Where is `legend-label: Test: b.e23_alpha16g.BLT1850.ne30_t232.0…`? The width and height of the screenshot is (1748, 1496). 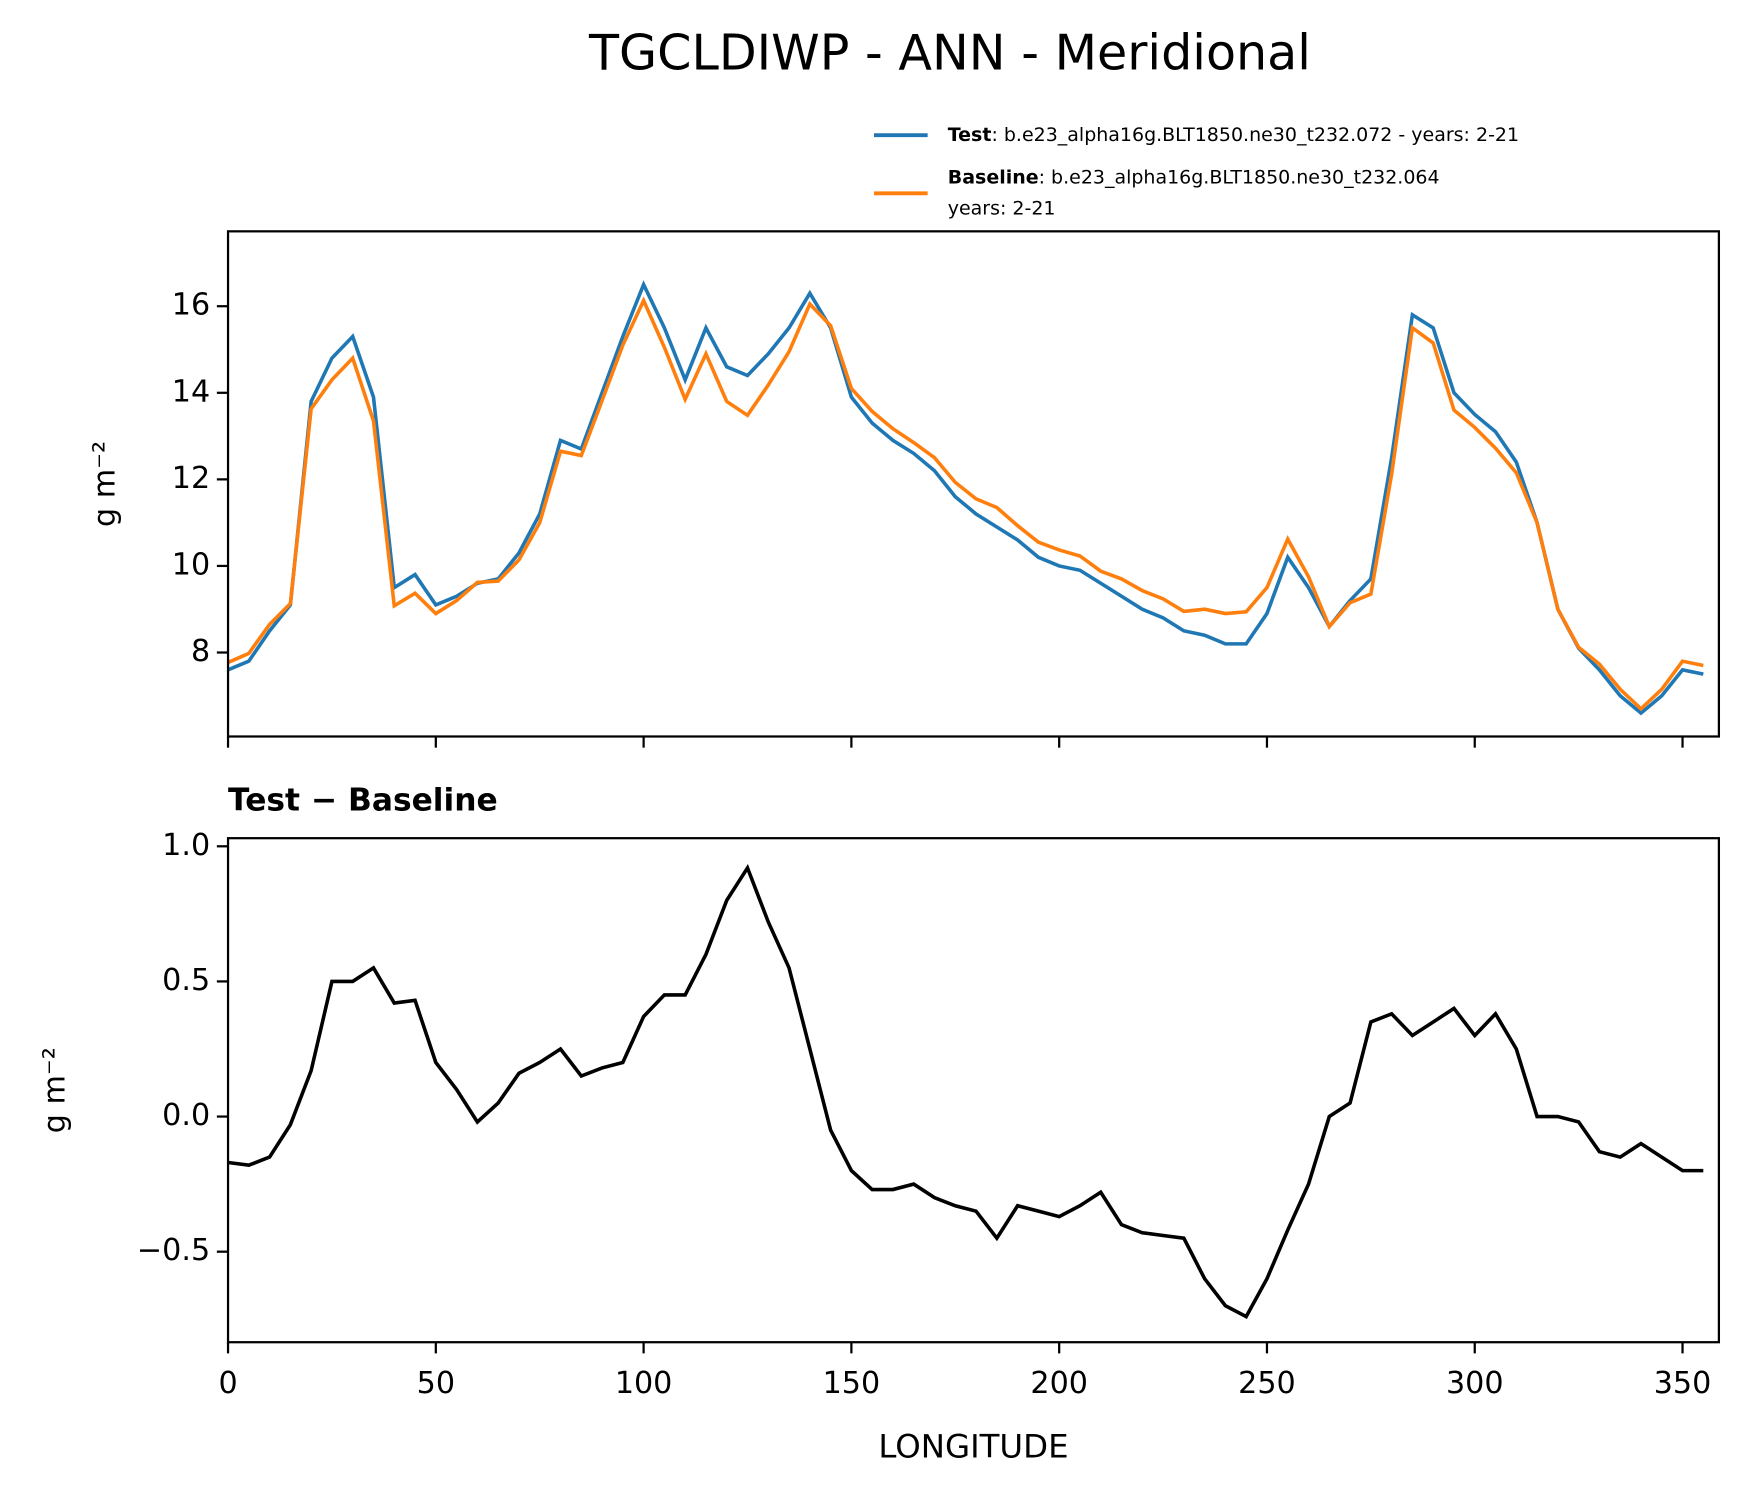 legend-label: Test: b.e23_alpha16g.BLT1850.ne30_t232.0… is located at coordinates (1233, 135).